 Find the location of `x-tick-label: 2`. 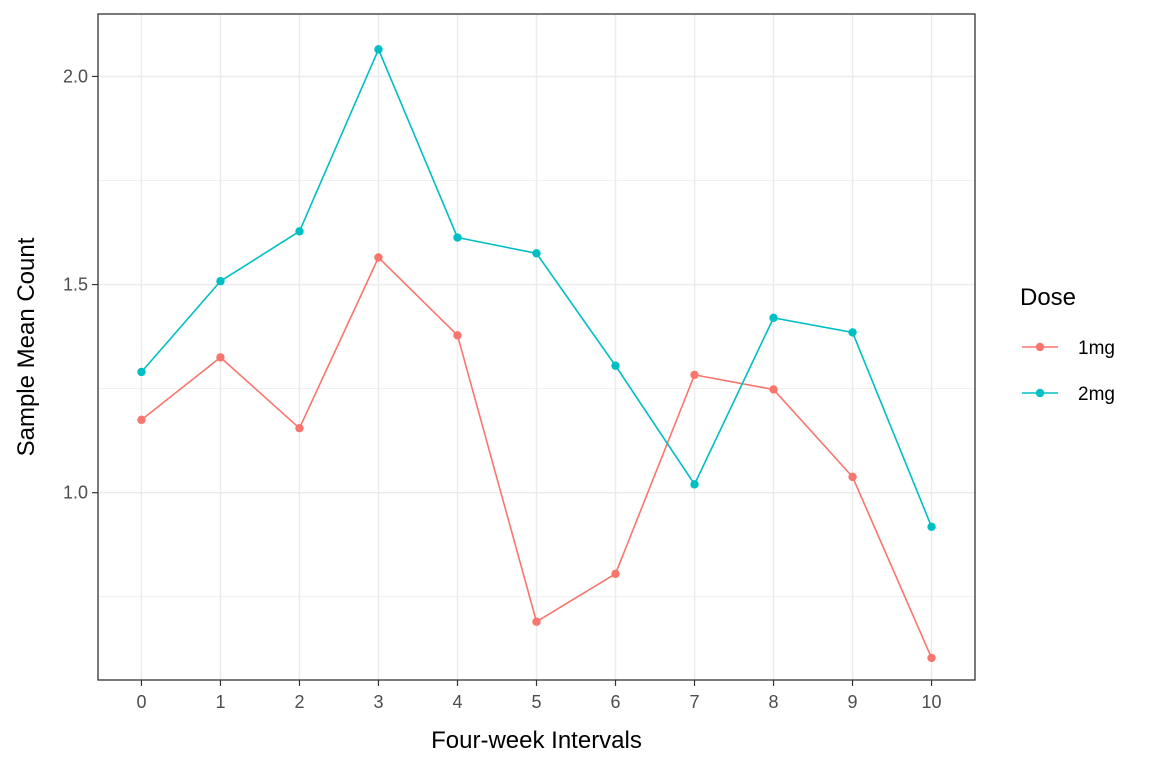

x-tick-label: 2 is located at coordinates (299, 702).